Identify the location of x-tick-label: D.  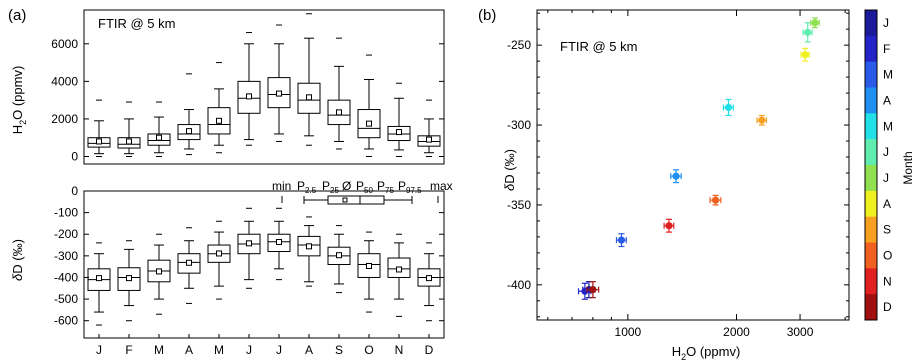
(429, 350).